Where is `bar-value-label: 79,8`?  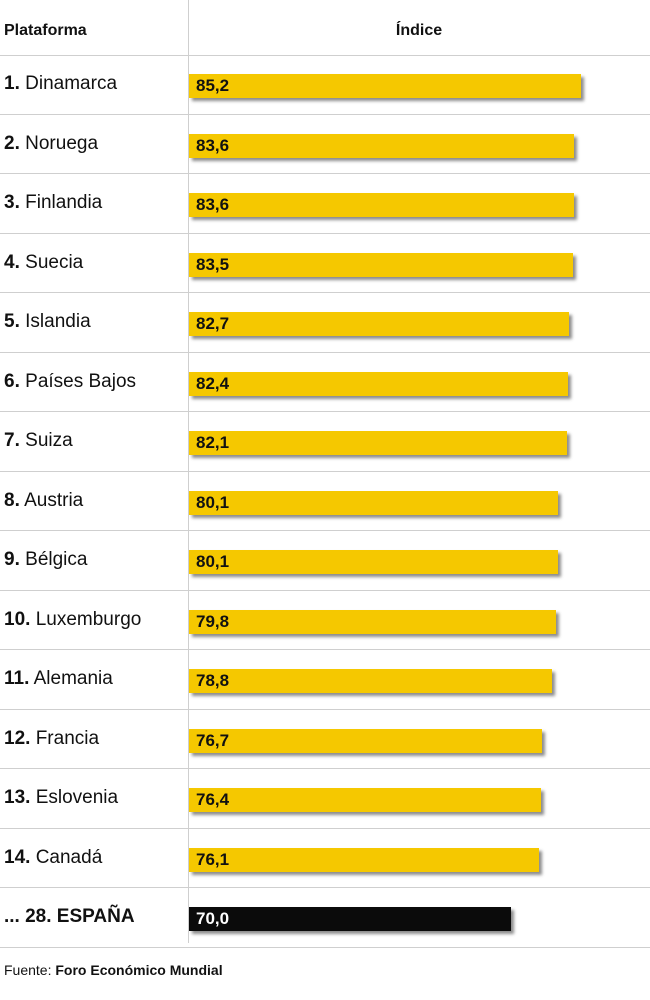
bar-value-label: 79,8 is located at coordinates (213, 621).